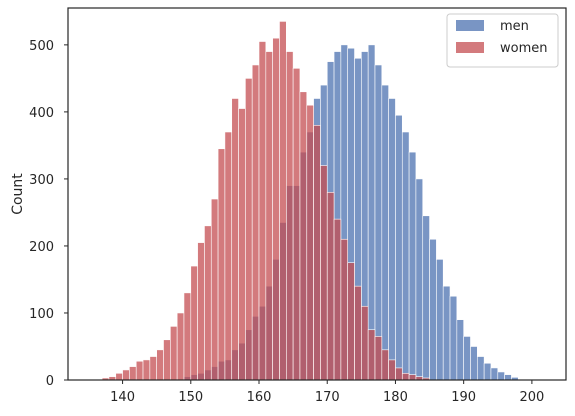 This screenshot has width=575, height=416. I want to click on y-axis: 0 100 200 300 400 500, so click(48, 214).